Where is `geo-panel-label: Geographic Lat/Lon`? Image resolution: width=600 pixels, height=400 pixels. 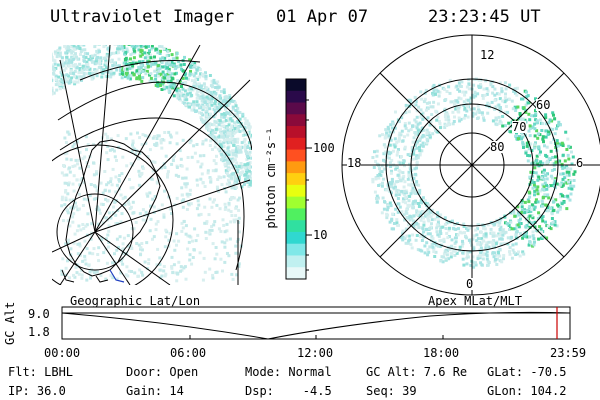
geo-panel-label: Geographic Lat/Lon is located at coordinates (135, 301).